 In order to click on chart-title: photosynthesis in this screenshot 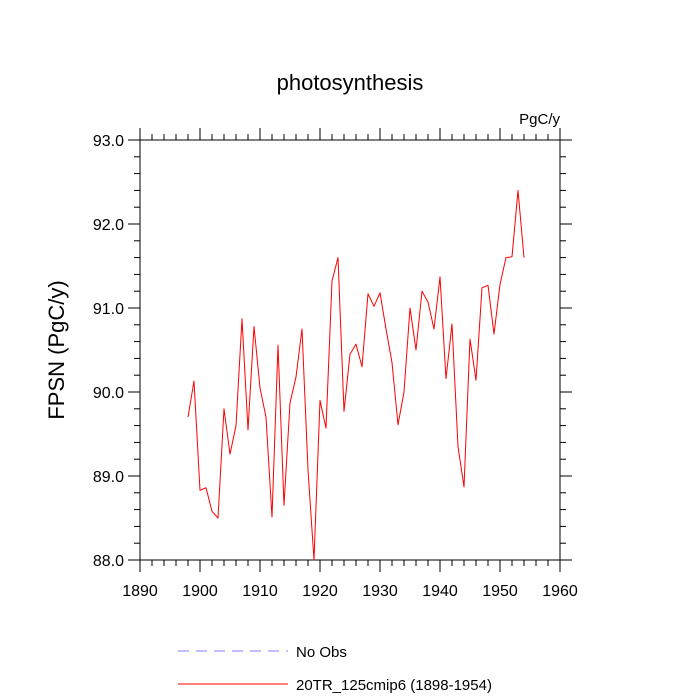, I will do `click(350, 82)`.